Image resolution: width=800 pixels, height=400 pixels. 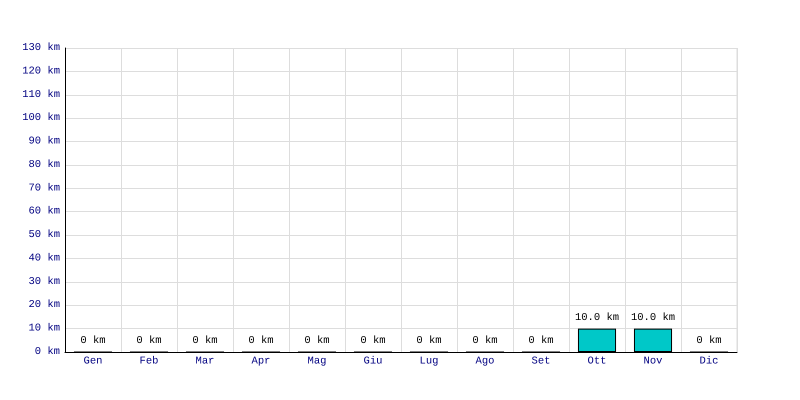 I want to click on y-tick-label: 20 km, so click(x=44, y=305).